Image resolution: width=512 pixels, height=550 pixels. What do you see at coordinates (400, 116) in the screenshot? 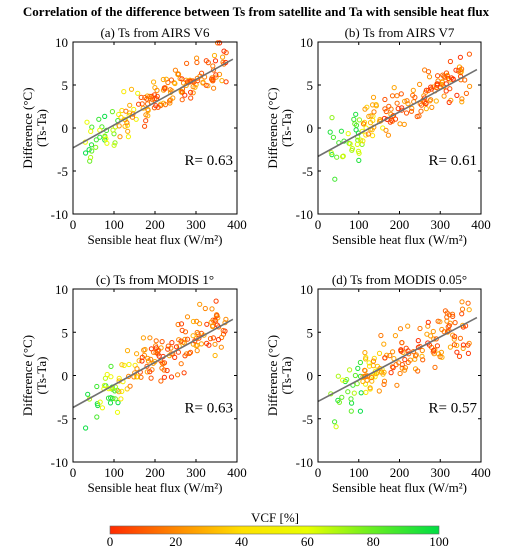
I see `scatter-points` at bounding box center [400, 116].